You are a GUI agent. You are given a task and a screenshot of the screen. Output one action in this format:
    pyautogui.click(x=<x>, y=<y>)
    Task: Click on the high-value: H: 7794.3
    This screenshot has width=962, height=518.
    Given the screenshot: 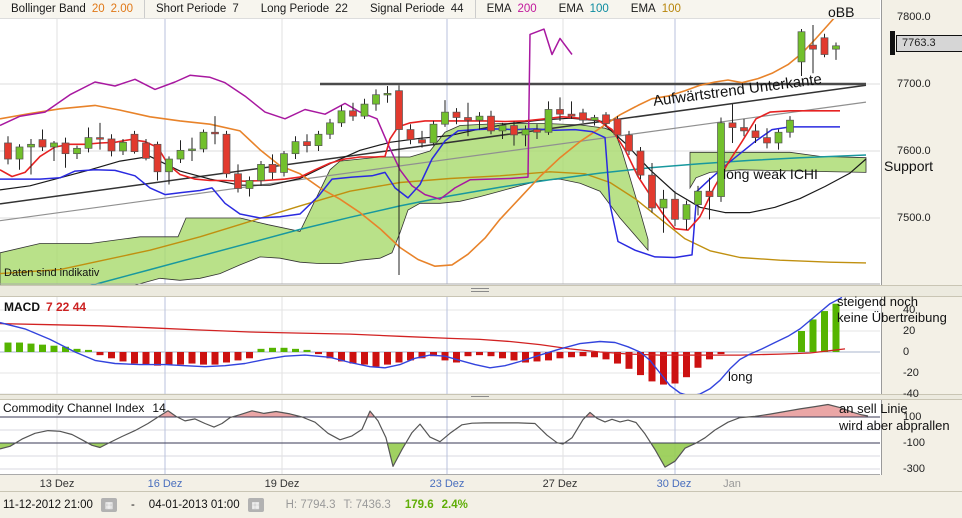 What is the action you would take?
    pyautogui.click(x=310, y=505)
    